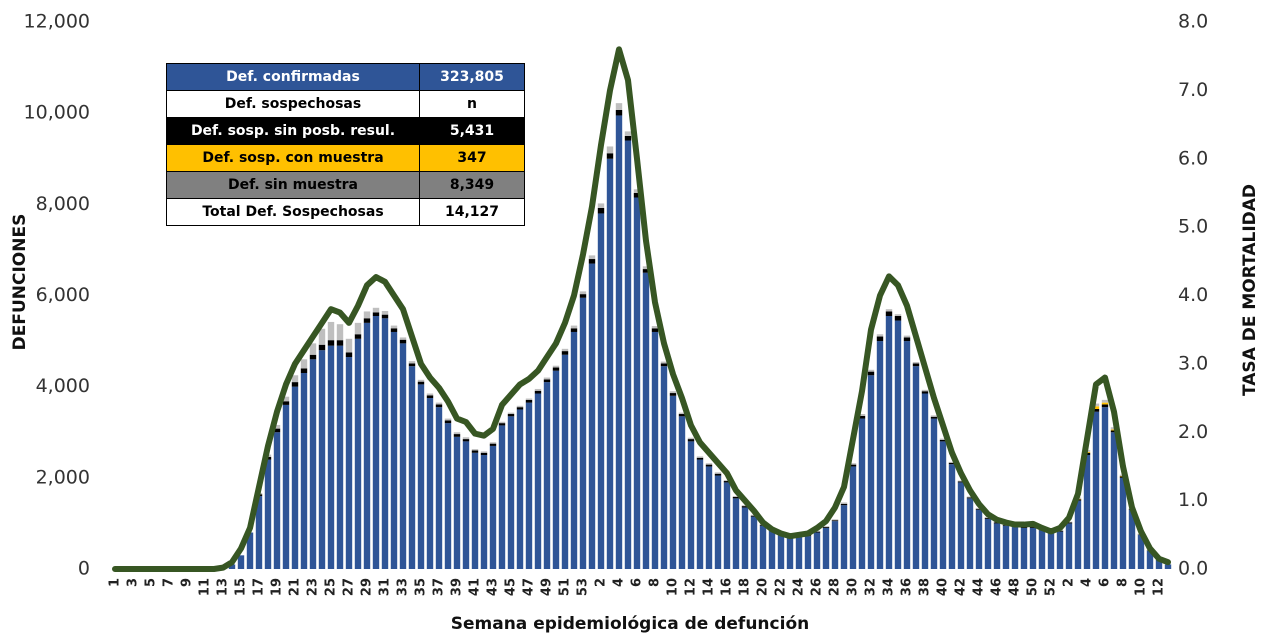 The image size is (1261, 635). I want to click on x-tick-label: 21, so click(295, 587).